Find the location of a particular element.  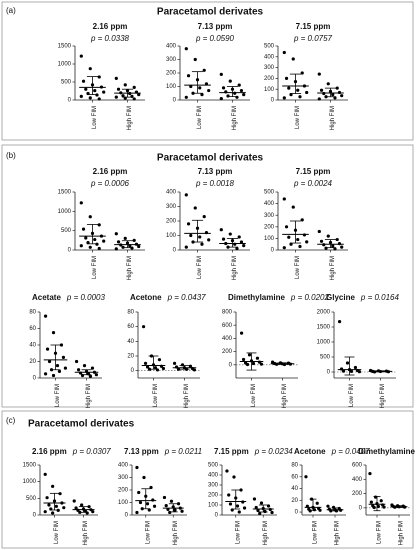

chart-subtitle: p = 0.0164 is located at coordinates (380, 297).